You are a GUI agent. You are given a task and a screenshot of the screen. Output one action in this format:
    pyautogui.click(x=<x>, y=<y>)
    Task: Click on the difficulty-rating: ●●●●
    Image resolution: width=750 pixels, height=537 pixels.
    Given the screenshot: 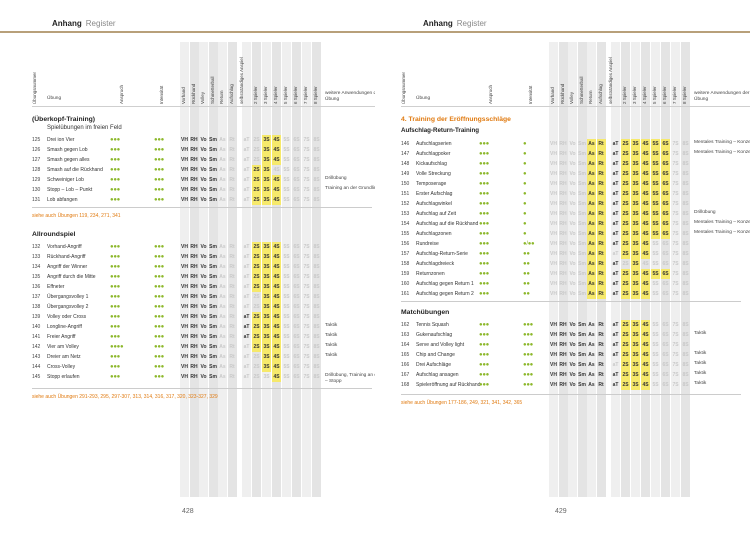 What is the action you would take?
    pyautogui.click(x=117, y=347)
    